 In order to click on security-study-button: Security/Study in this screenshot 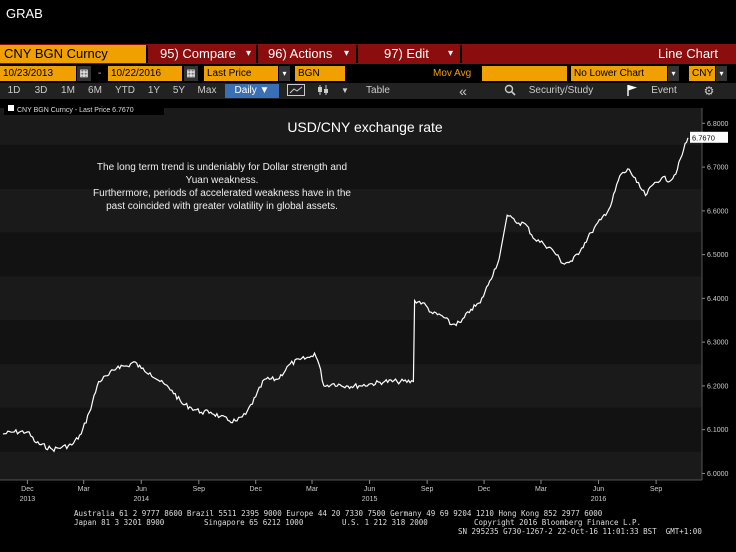, I will do `click(561, 90)`.